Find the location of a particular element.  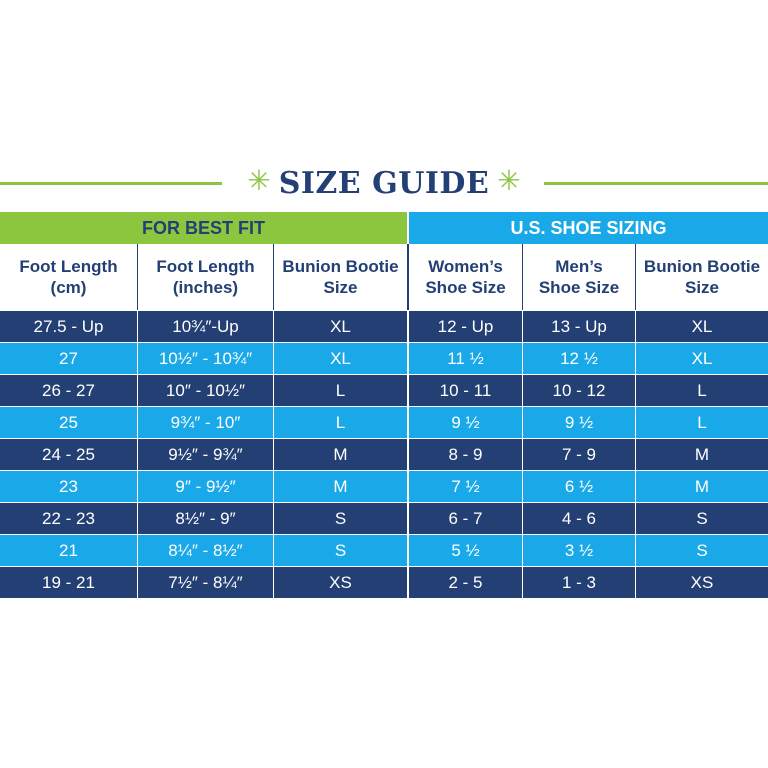

table-cell: 9″ - 9½″ is located at coordinates (205, 486).